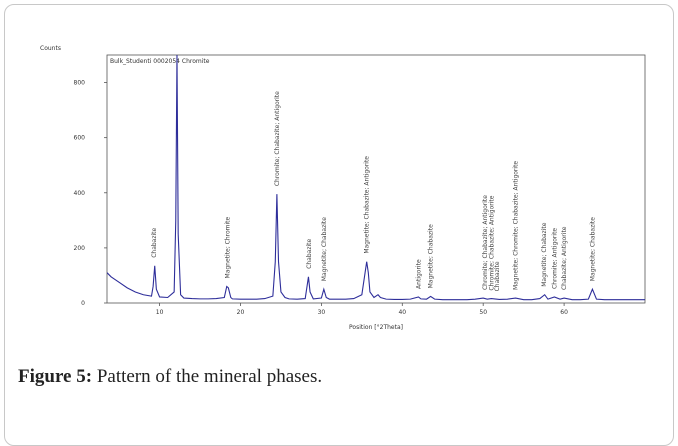 This screenshot has width=678, height=446. Describe the element at coordinates (402, 312) in the screenshot. I see `x-tick-label: 40` at that location.